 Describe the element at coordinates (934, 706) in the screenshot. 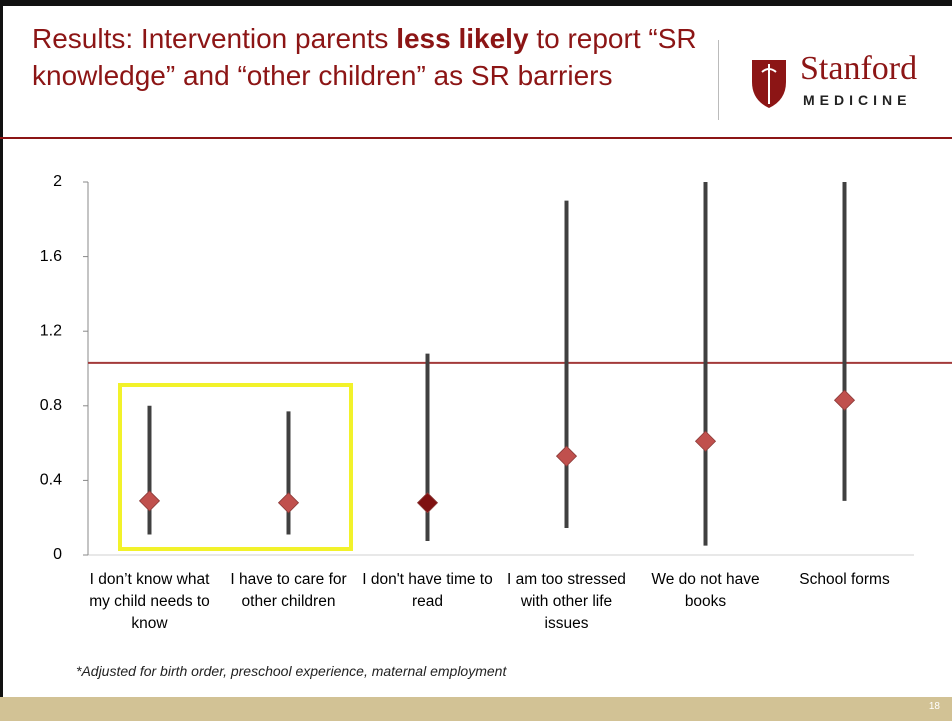

I see `page-number: 18` at that location.